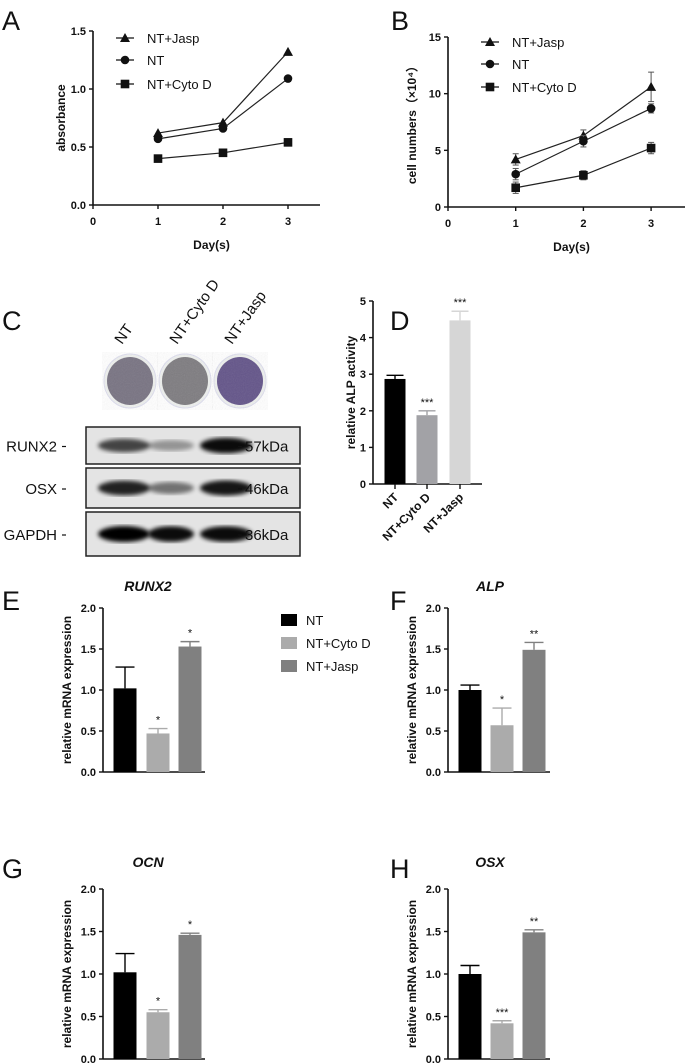 This screenshot has height=1063, width=685. I want to click on y-axis-title: cell numbers（×10⁴）, so click(411, 122).